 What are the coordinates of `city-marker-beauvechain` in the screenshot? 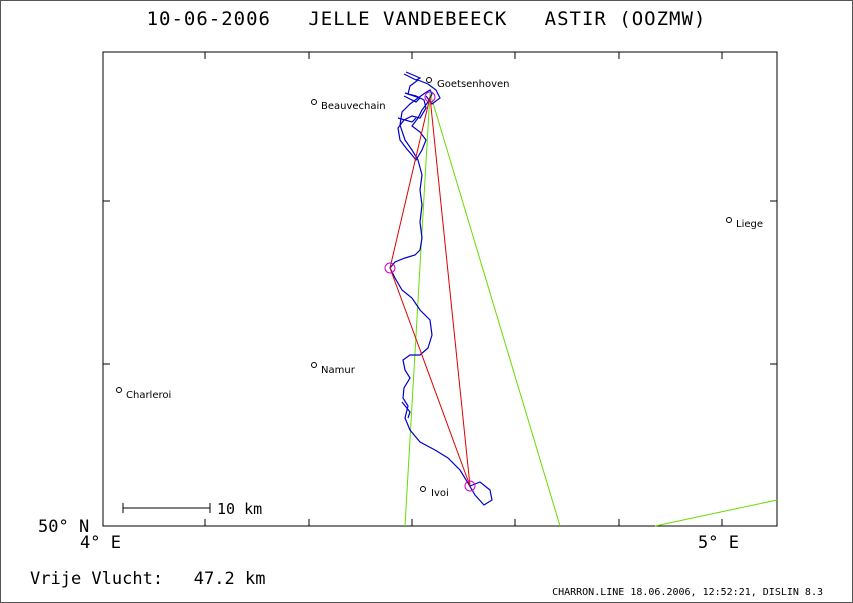 It's located at (314, 102).